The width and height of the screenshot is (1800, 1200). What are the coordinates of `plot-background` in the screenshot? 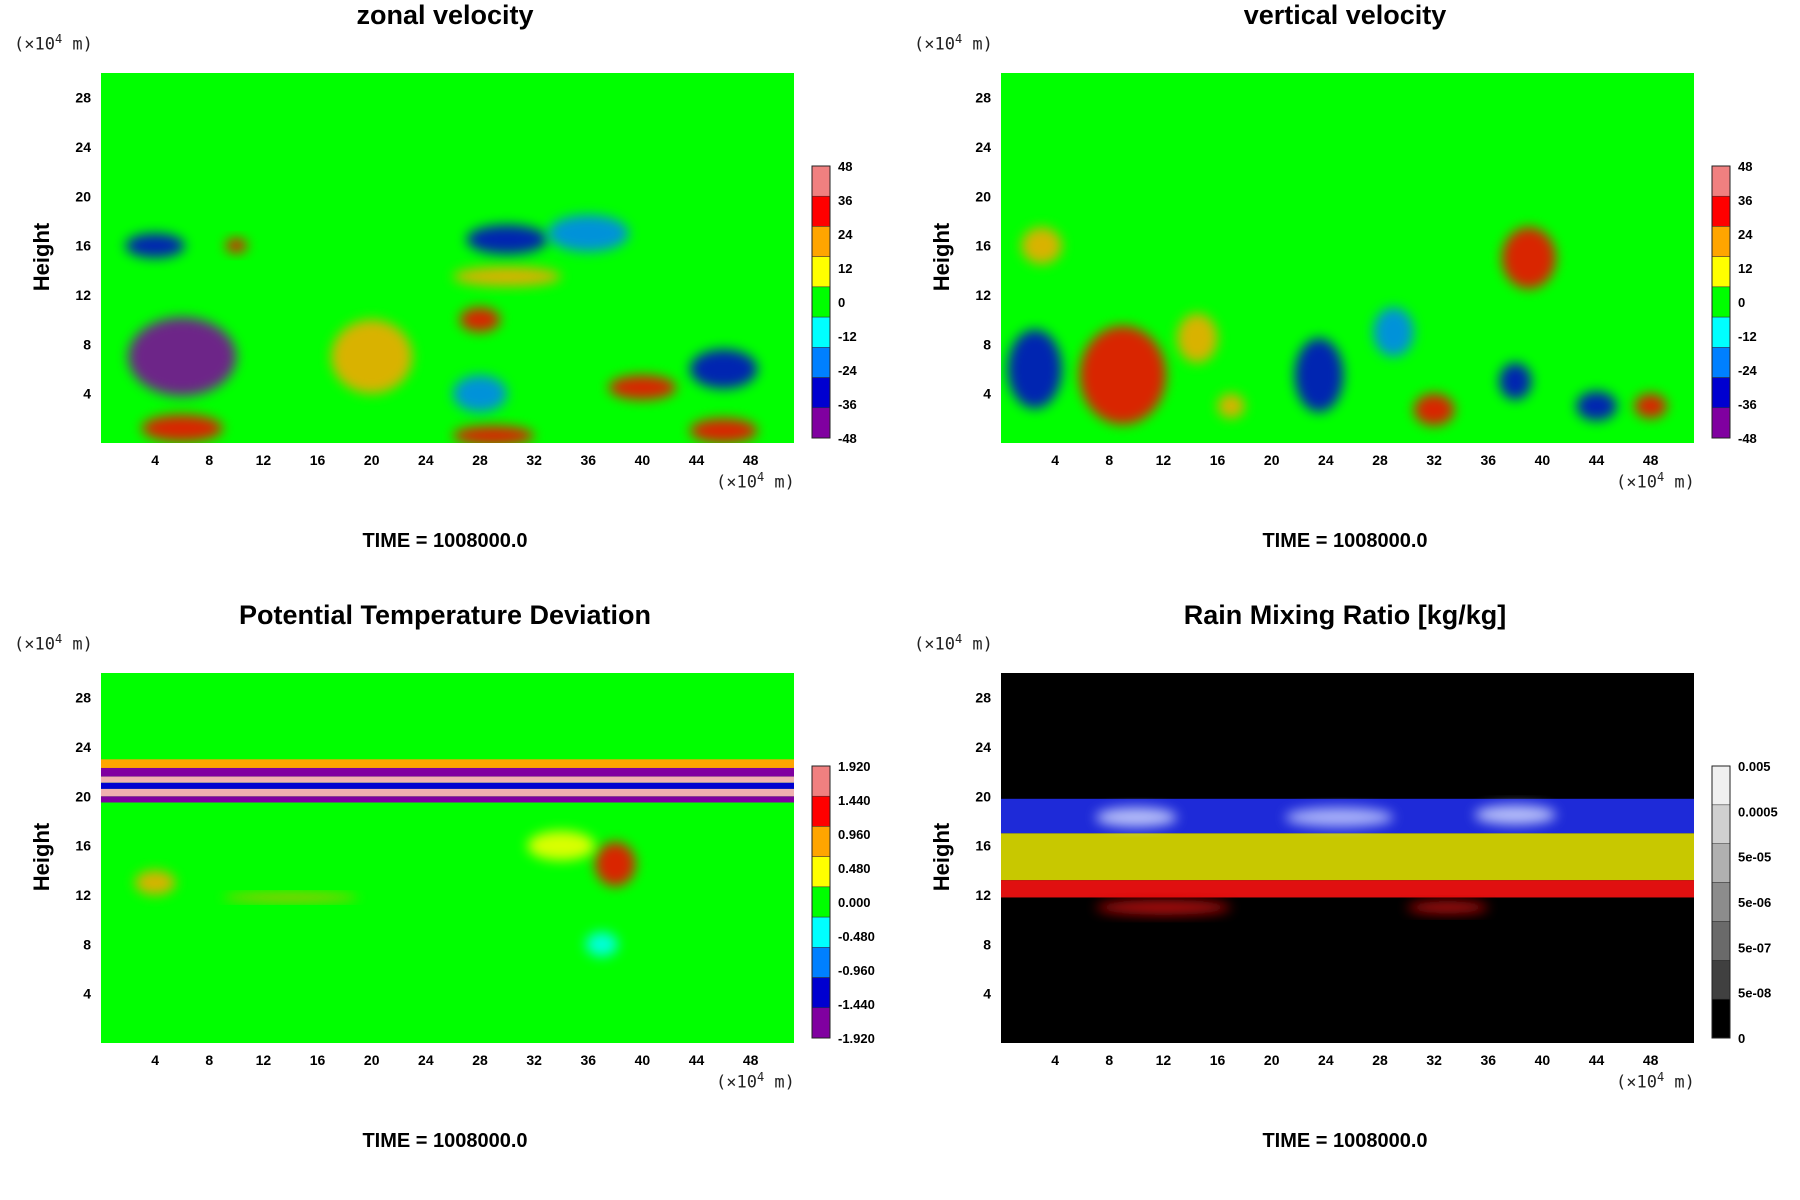 It's located at (447, 858).